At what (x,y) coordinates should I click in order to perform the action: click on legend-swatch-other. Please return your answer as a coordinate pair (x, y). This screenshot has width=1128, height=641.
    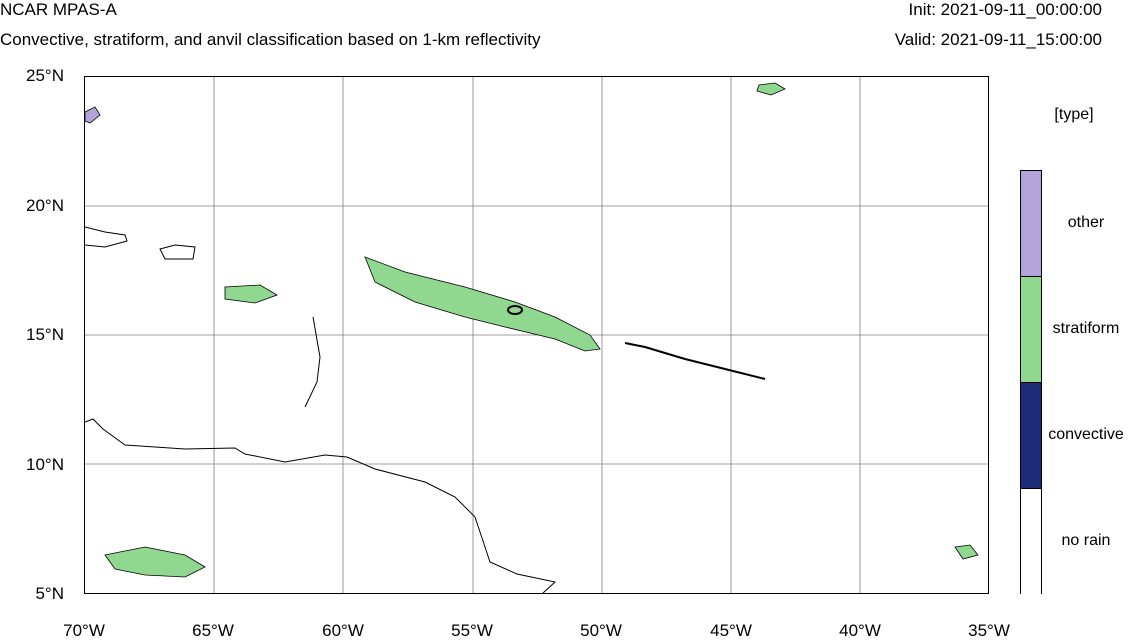
    Looking at the image, I should click on (1031, 224).